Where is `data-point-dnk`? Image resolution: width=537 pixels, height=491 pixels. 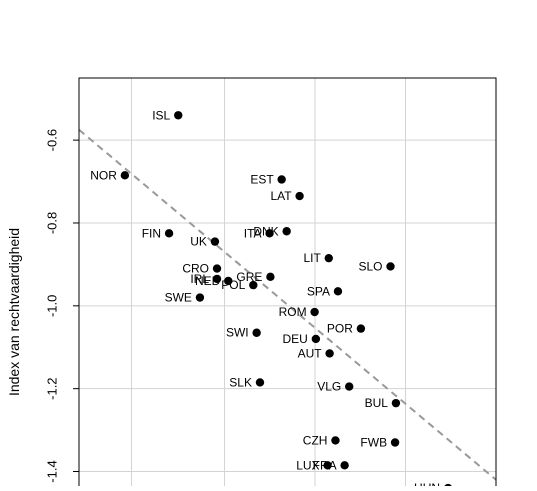 data-point-dnk is located at coordinates (286, 231).